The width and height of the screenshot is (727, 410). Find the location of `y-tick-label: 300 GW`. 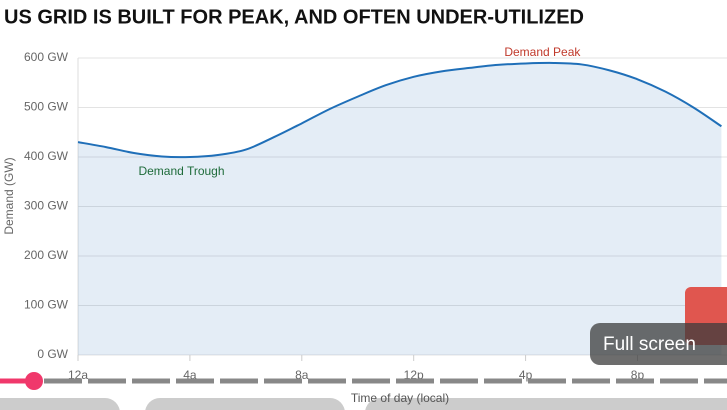

y-tick-label: 300 GW is located at coordinates (46, 206).